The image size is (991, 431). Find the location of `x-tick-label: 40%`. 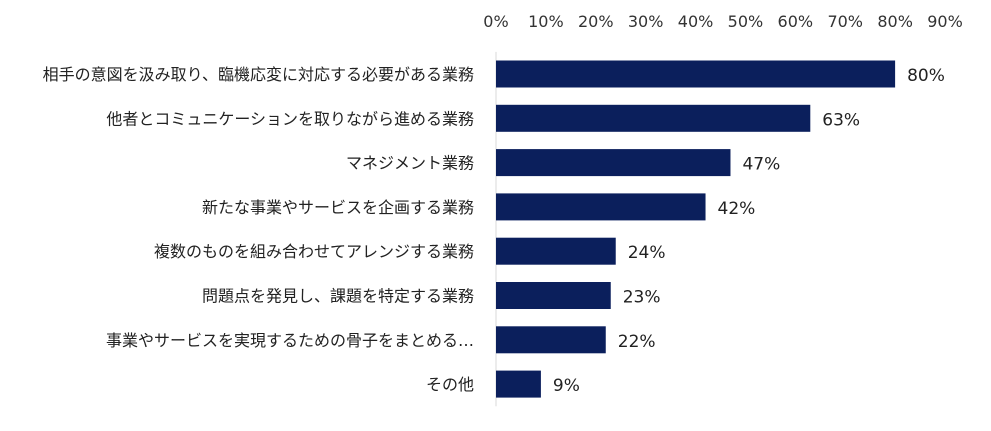

x-tick-label: 40% is located at coordinates (696, 21).